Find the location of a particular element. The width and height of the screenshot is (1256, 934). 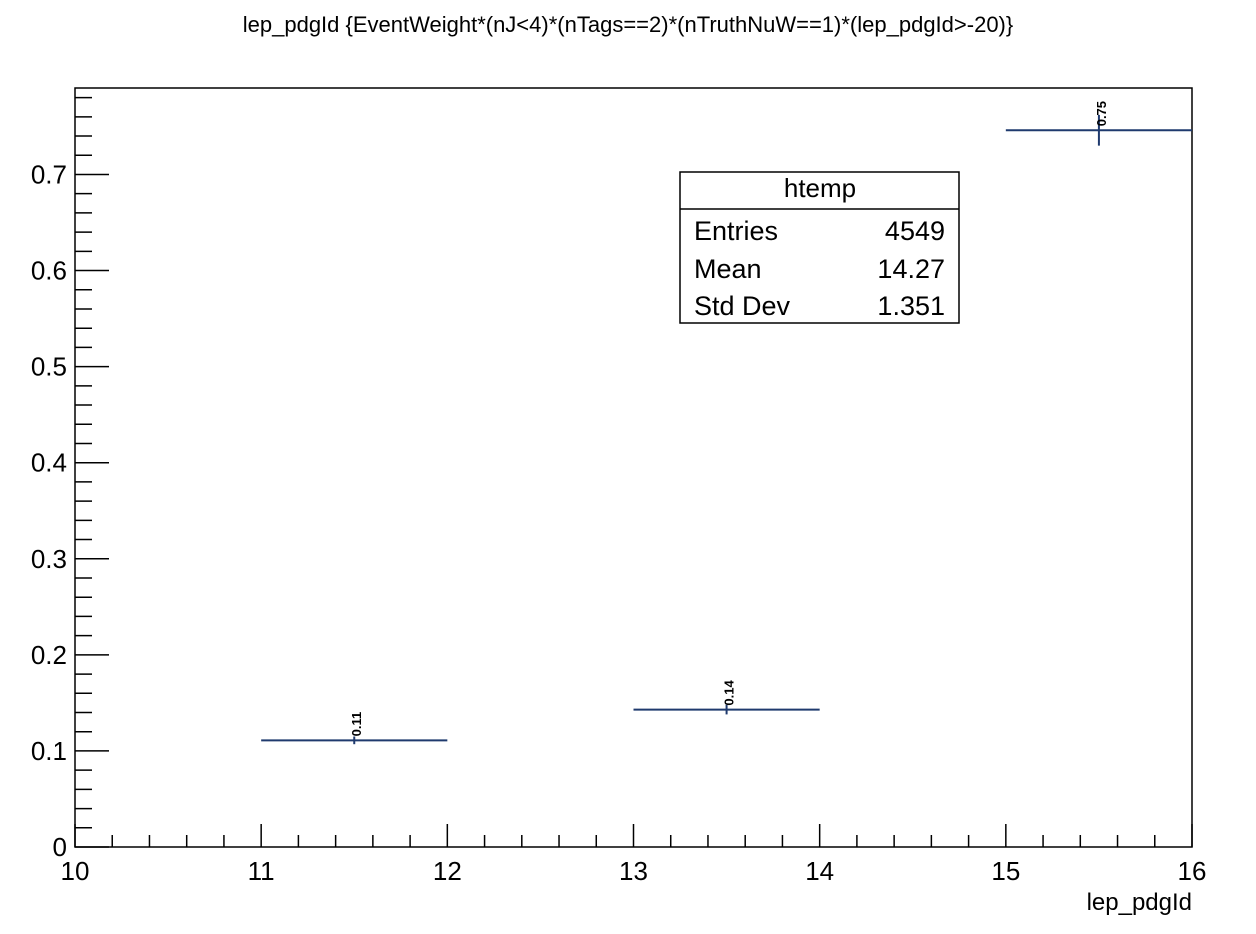

y-tick-label: 0.1 is located at coordinates (49, 751).